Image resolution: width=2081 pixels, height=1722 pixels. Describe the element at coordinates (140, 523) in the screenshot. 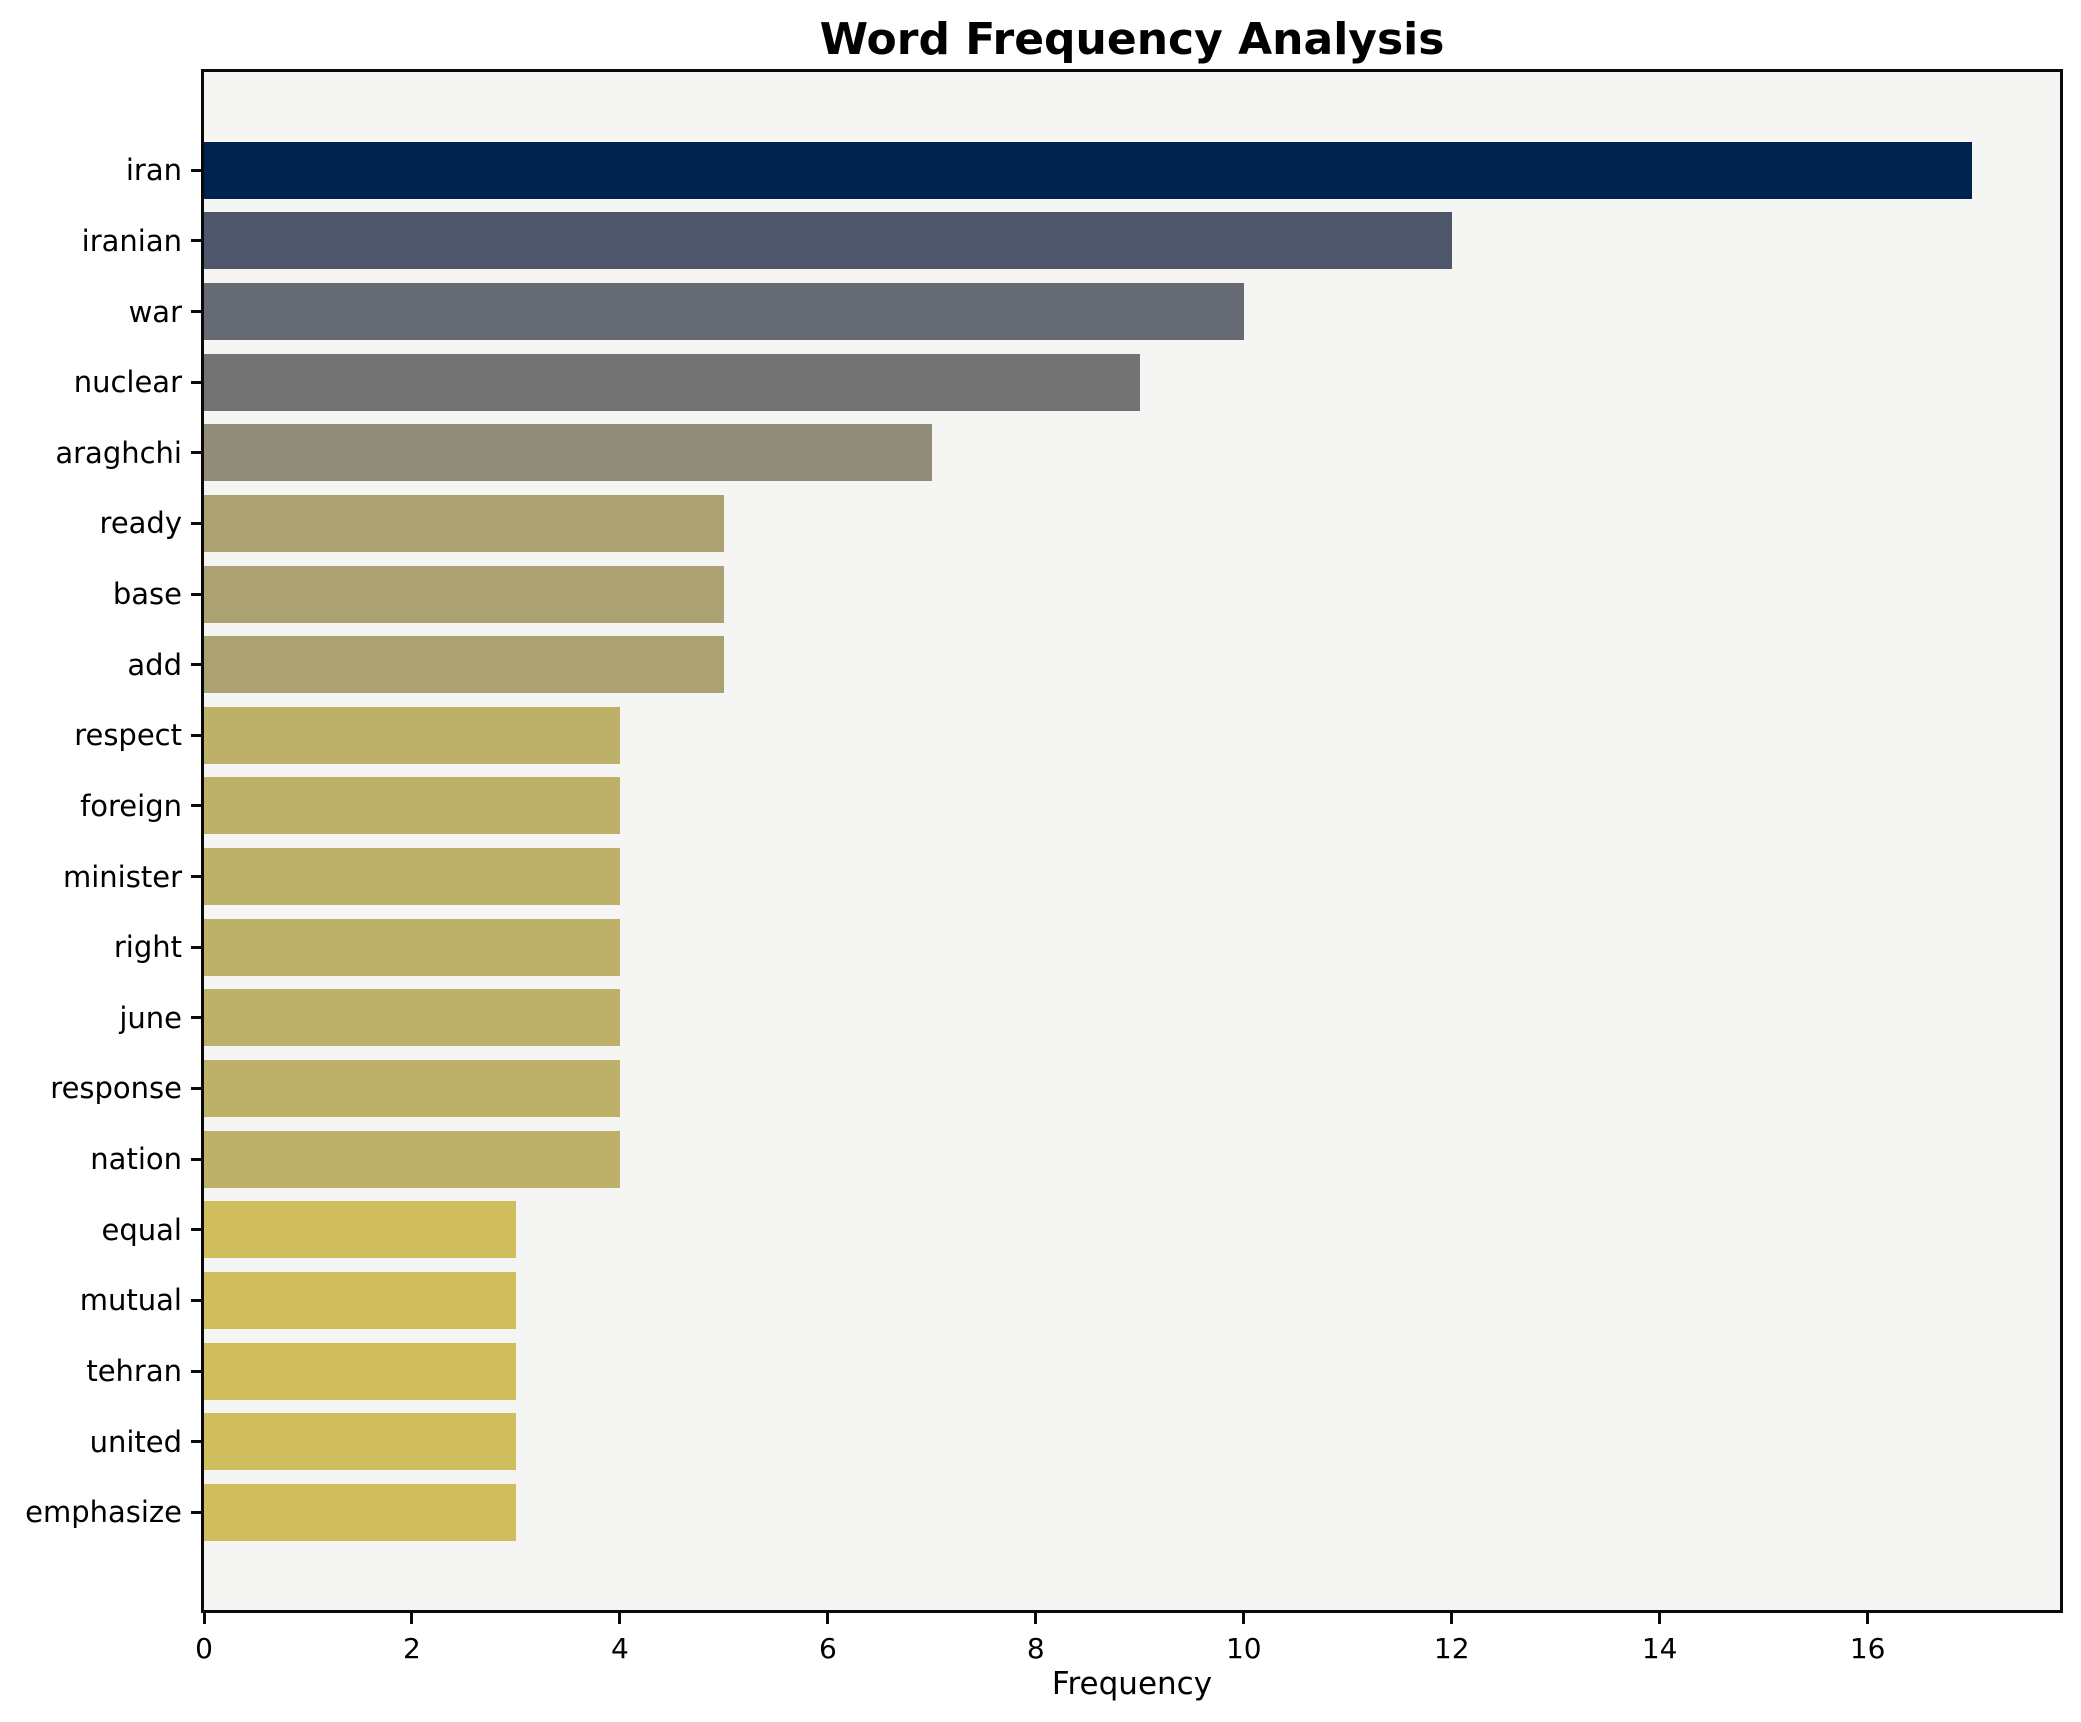

I see `y-tick-label: ready` at that location.